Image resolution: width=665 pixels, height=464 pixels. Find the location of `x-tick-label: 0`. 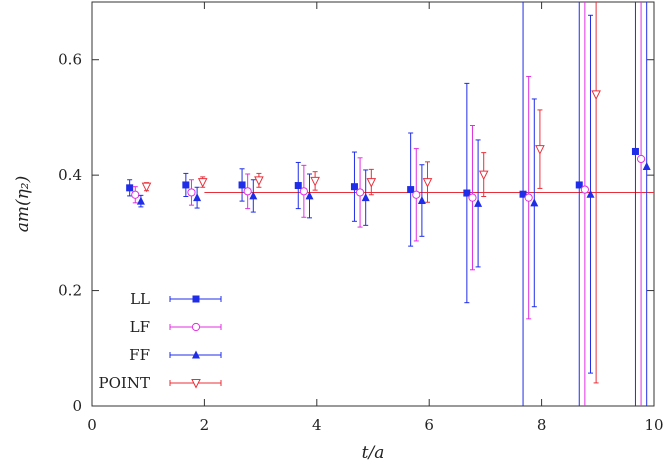

x-tick-label: 0 is located at coordinates (92, 425).